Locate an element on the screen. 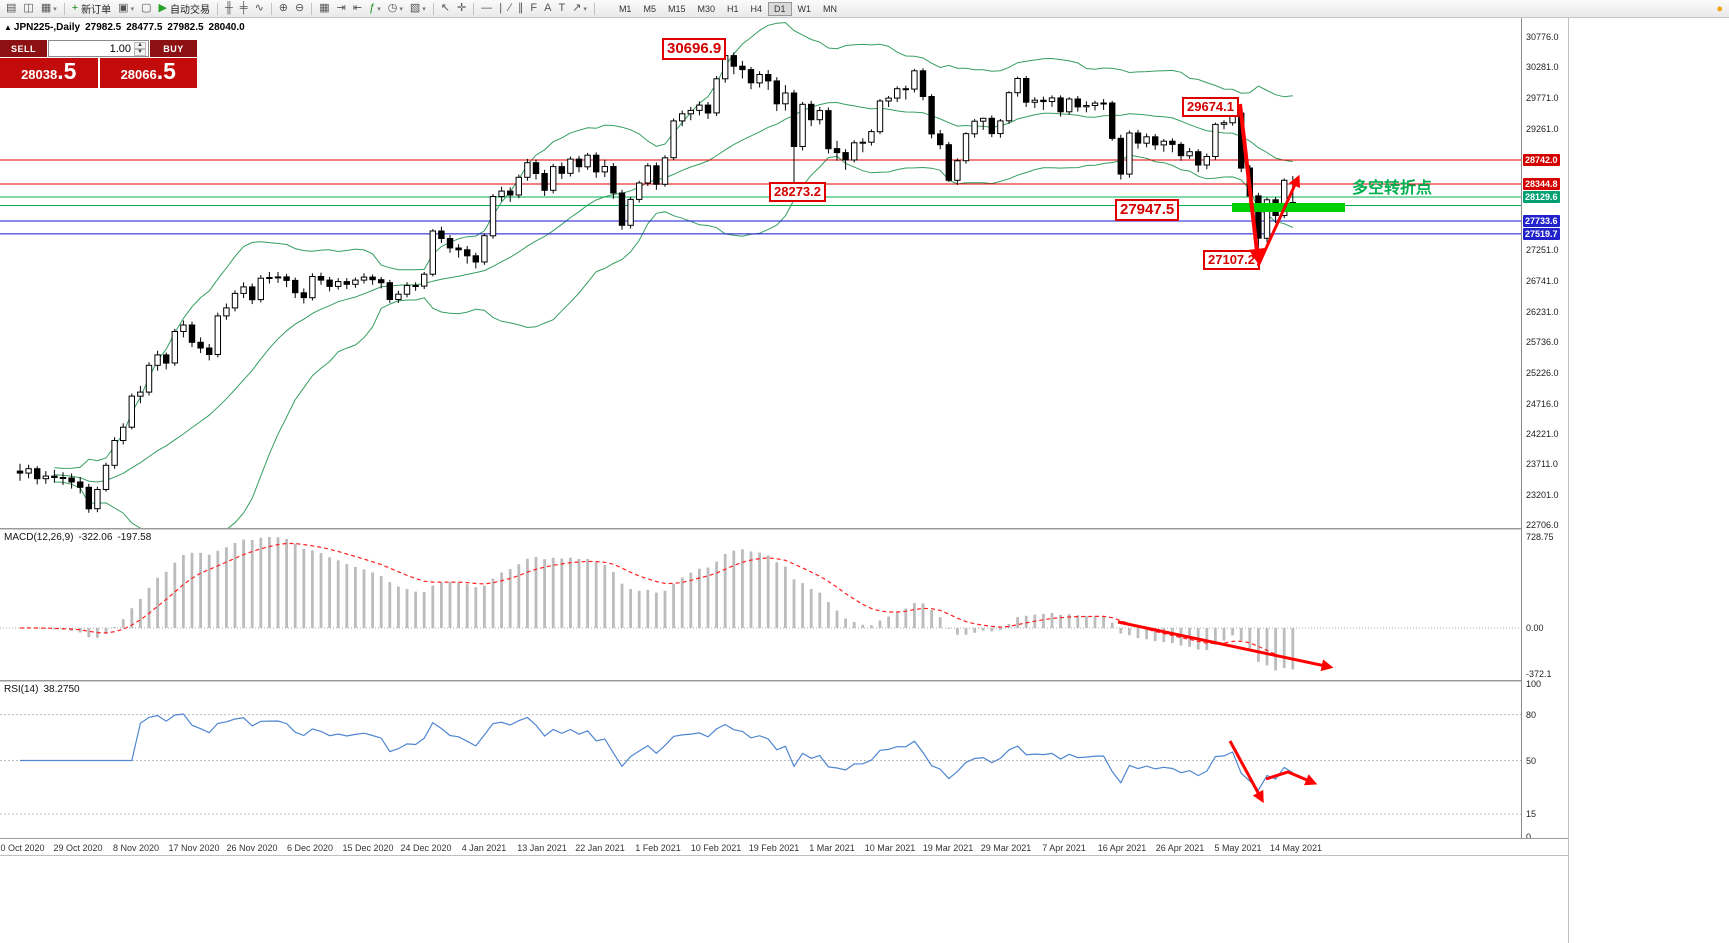 This screenshot has width=1729, height=943. rsi-panel is located at coordinates (760, 759).